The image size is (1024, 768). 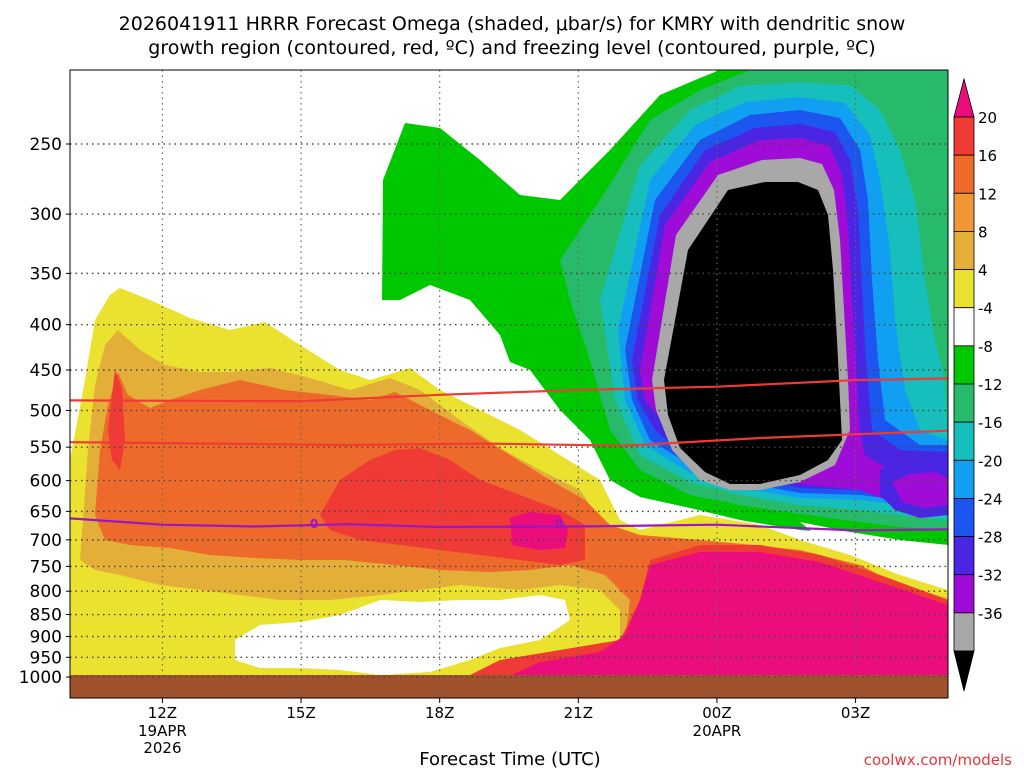 What do you see at coordinates (40, 678) in the screenshot?
I see `y-tick-label-1000: 1000` at bounding box center [40, 678].